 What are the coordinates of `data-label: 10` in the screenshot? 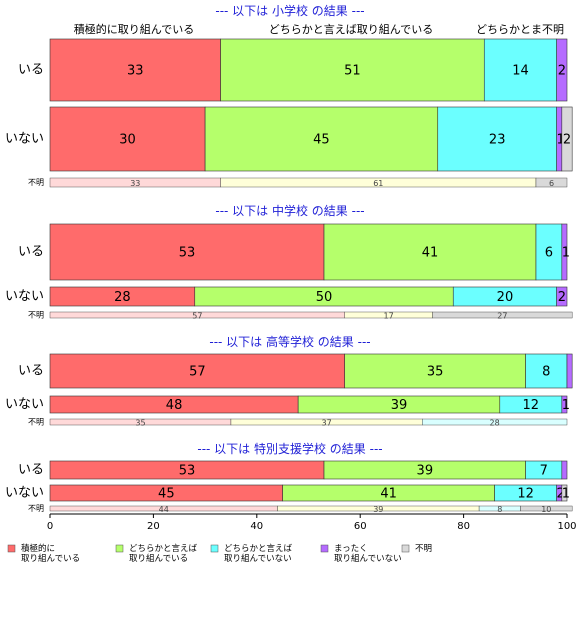 It's located at (546, 509).